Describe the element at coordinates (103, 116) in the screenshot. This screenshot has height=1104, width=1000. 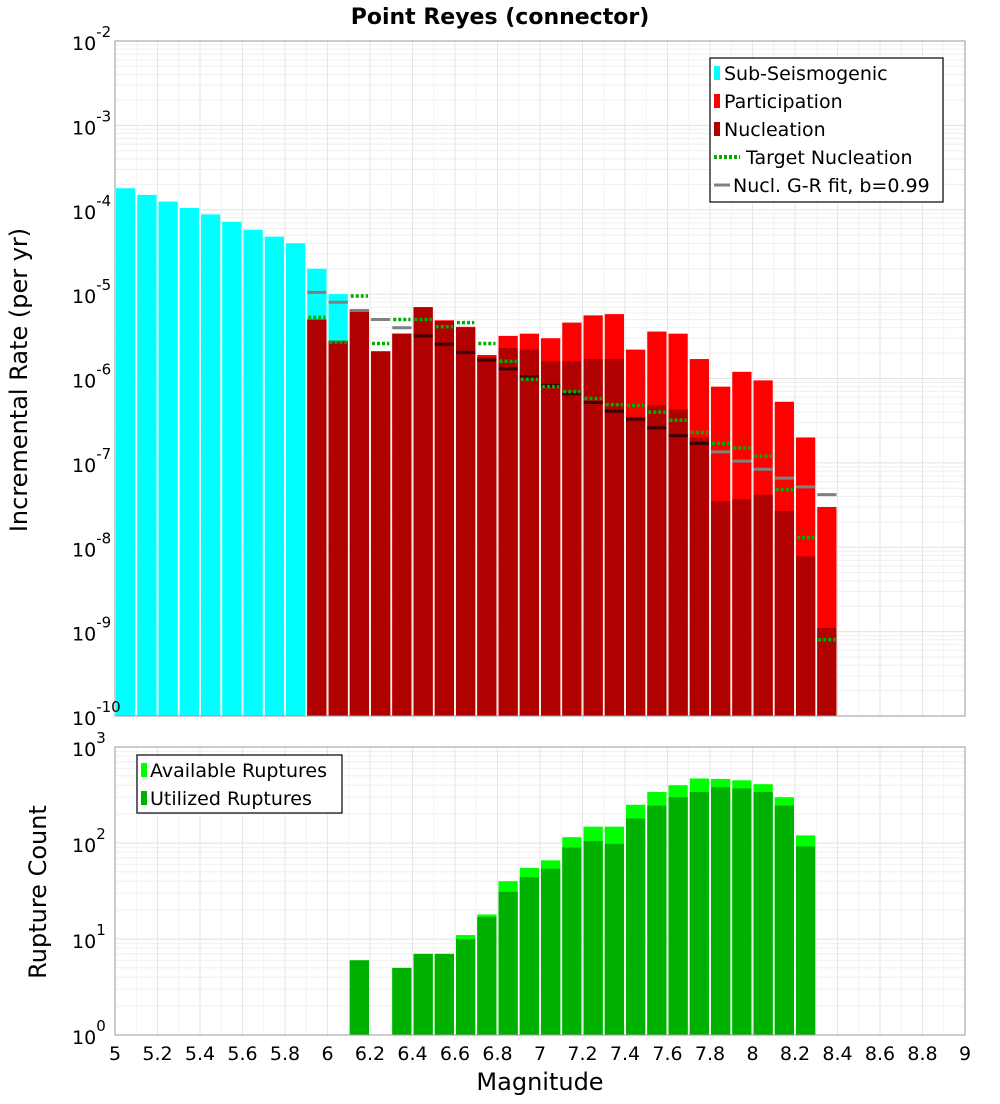
I see `top-y-tick-exponent: -3` at that location.